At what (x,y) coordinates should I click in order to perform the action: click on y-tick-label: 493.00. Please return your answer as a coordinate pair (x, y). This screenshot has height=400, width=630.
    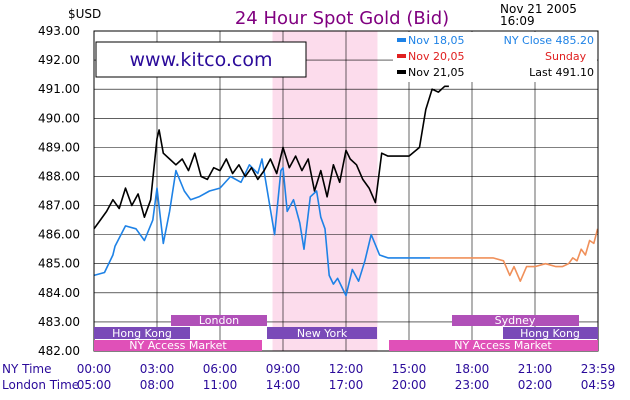
    Looking at the image, I should click on (59, 31).